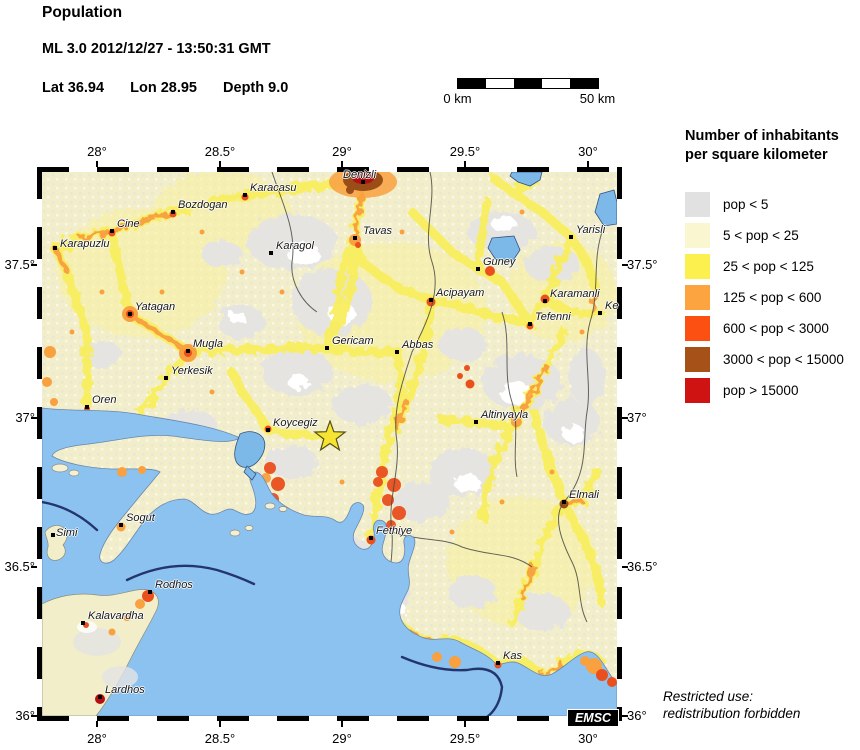 Image resolution: width=860 pixels, height=750 pixels. Describe the element at coordinates (756, 155) in the screenshot. I see `legend-title-line2: per square kilometer` at that location.